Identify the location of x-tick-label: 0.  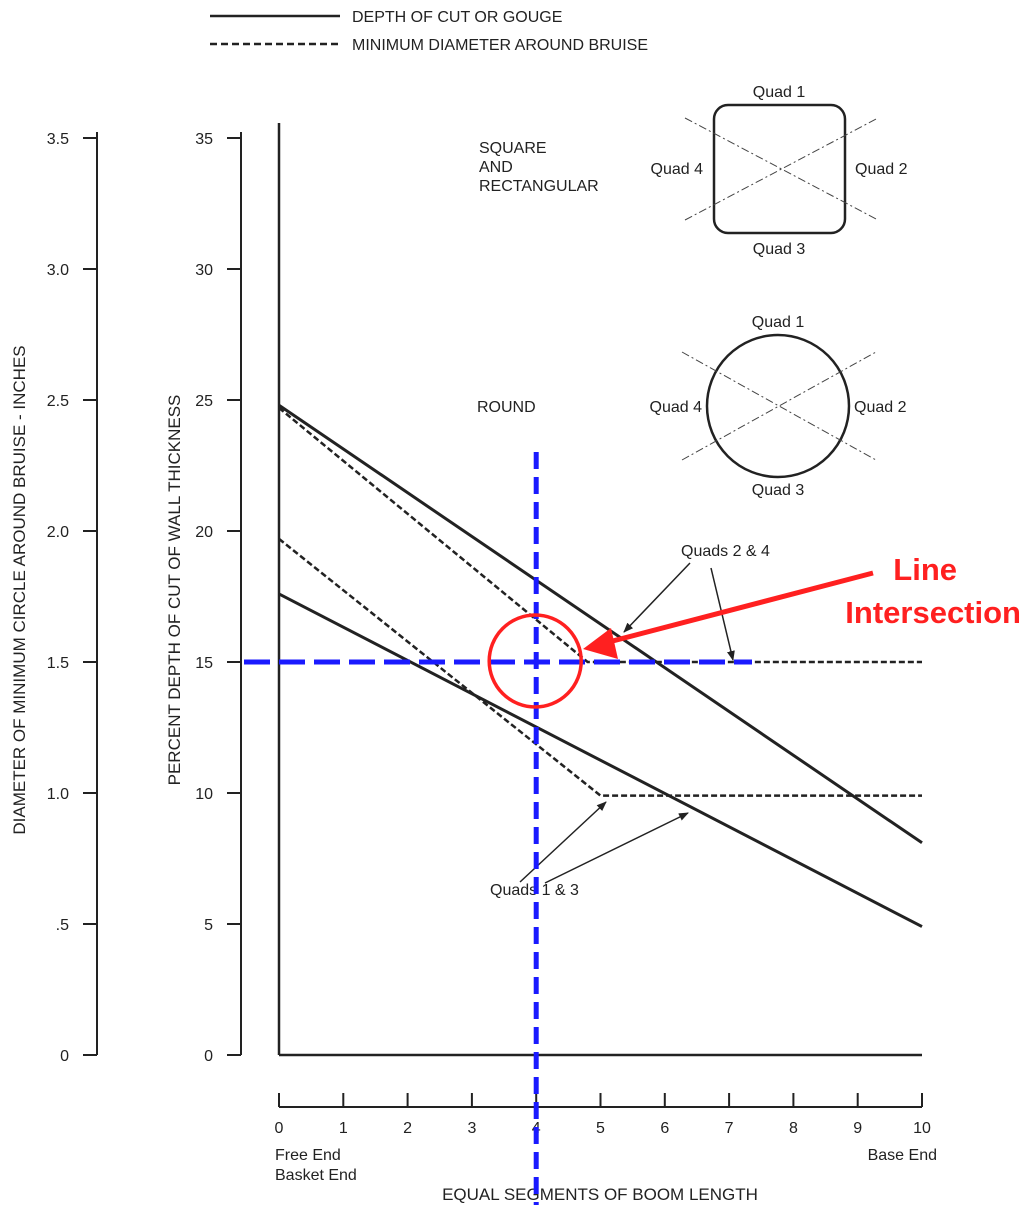
(279, 1128).